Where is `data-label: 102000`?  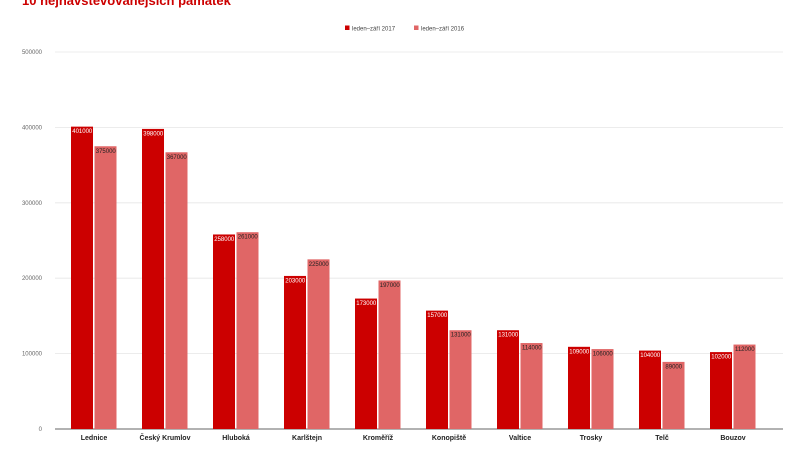
data-label: 102000 is located at coordinates (721, 358).